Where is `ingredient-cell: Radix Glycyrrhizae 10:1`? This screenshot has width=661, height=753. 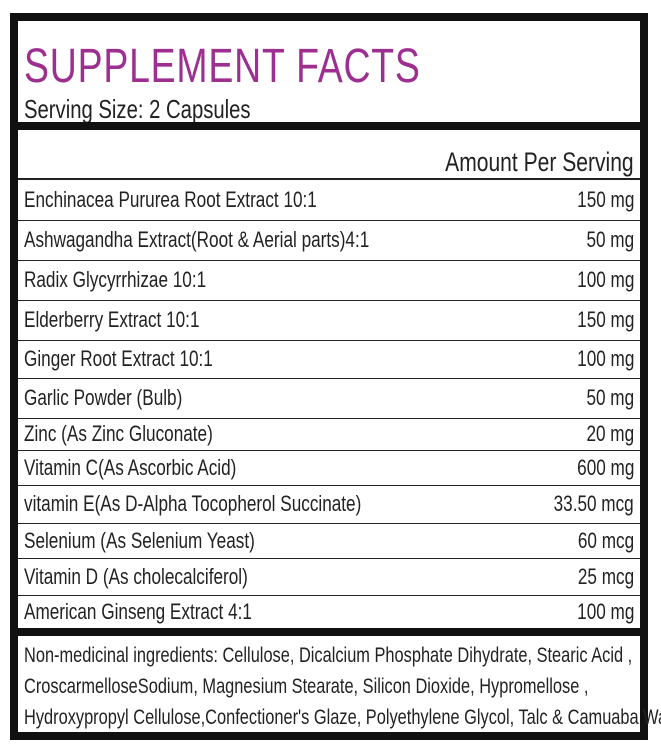
ingredient-cell: Radix Glycyrrhizae 10:1 is located at coordinates (141, 280).